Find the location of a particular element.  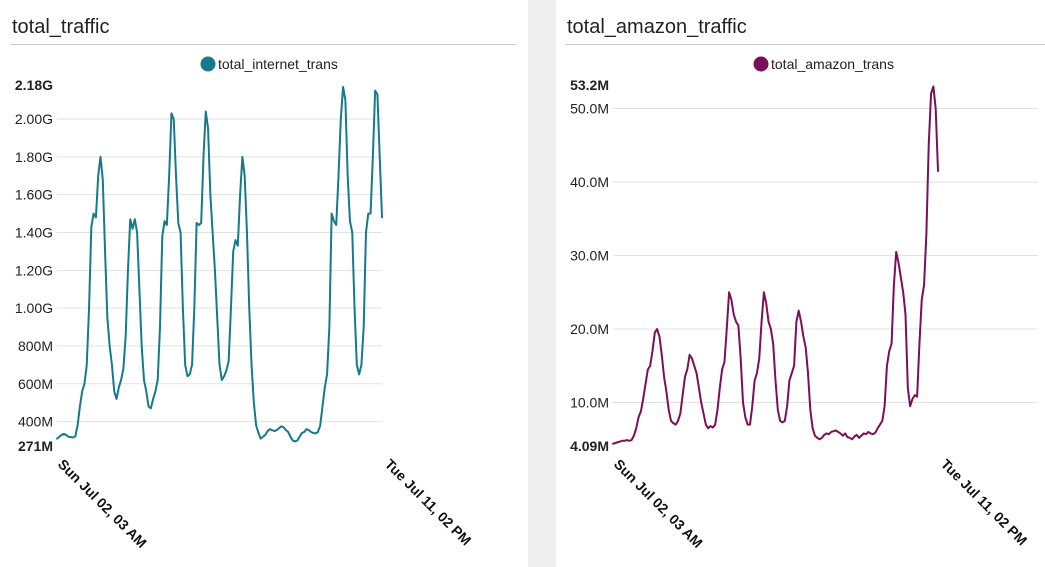

y-tick-label: 1.80G is located at coordinates (34, 157).